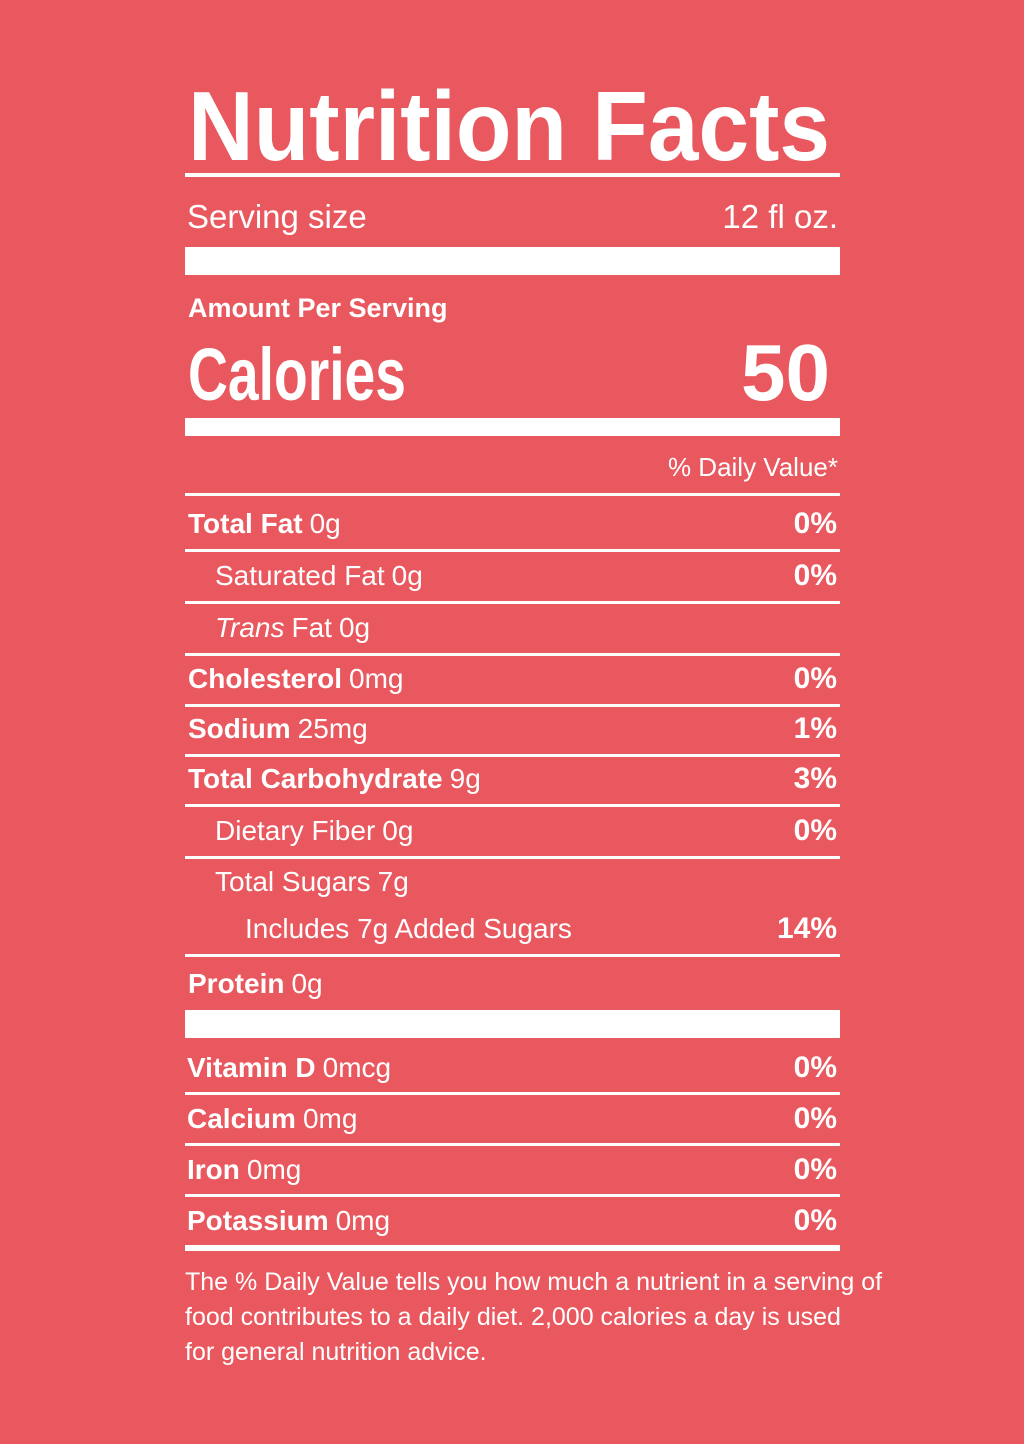 This screenshot has height=1444, width=1024. I want to click on nutrient-name: Total Fat, so click(245, 523).